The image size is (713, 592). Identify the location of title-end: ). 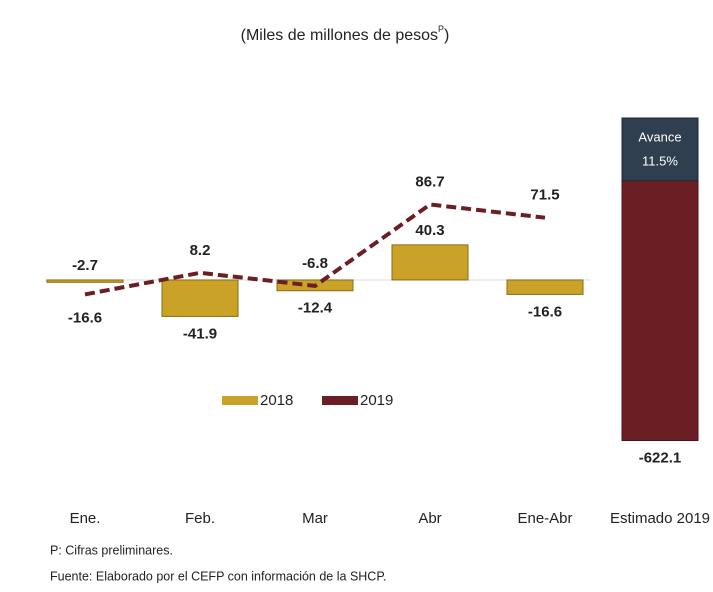
(446, 35).